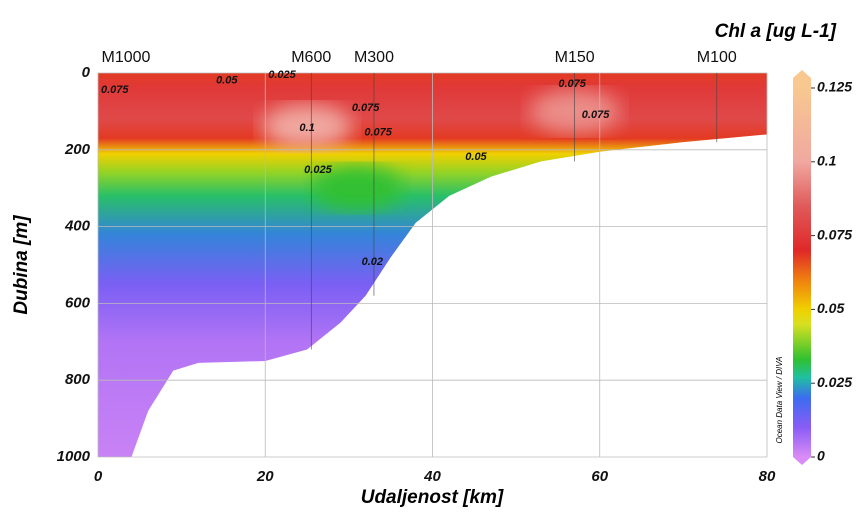  Describe the element at coordinates (575, 57) in the screenshot. I see `station-label: M150` at that location.